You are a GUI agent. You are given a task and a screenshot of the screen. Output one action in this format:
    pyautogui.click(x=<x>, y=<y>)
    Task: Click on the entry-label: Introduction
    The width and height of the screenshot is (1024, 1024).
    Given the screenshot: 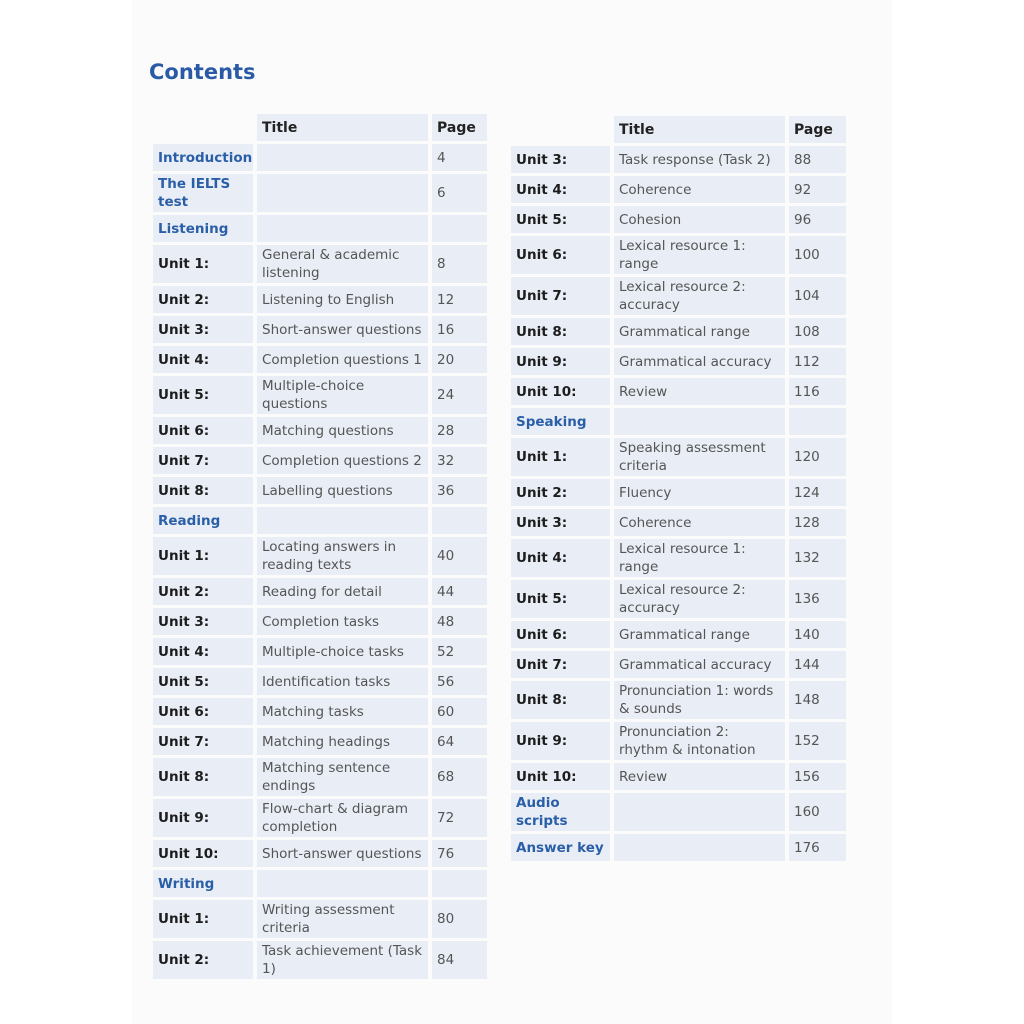 What is the action you would take?
    pyautogui.click(x=203, y=157)
    